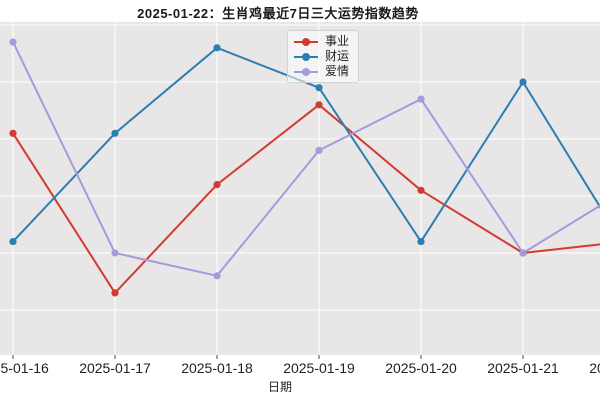 This screenshot has width=600, height=400. Describe the element at coordinates (268, 357) in the screenshot. I see `x-axis-ticks` at that location.